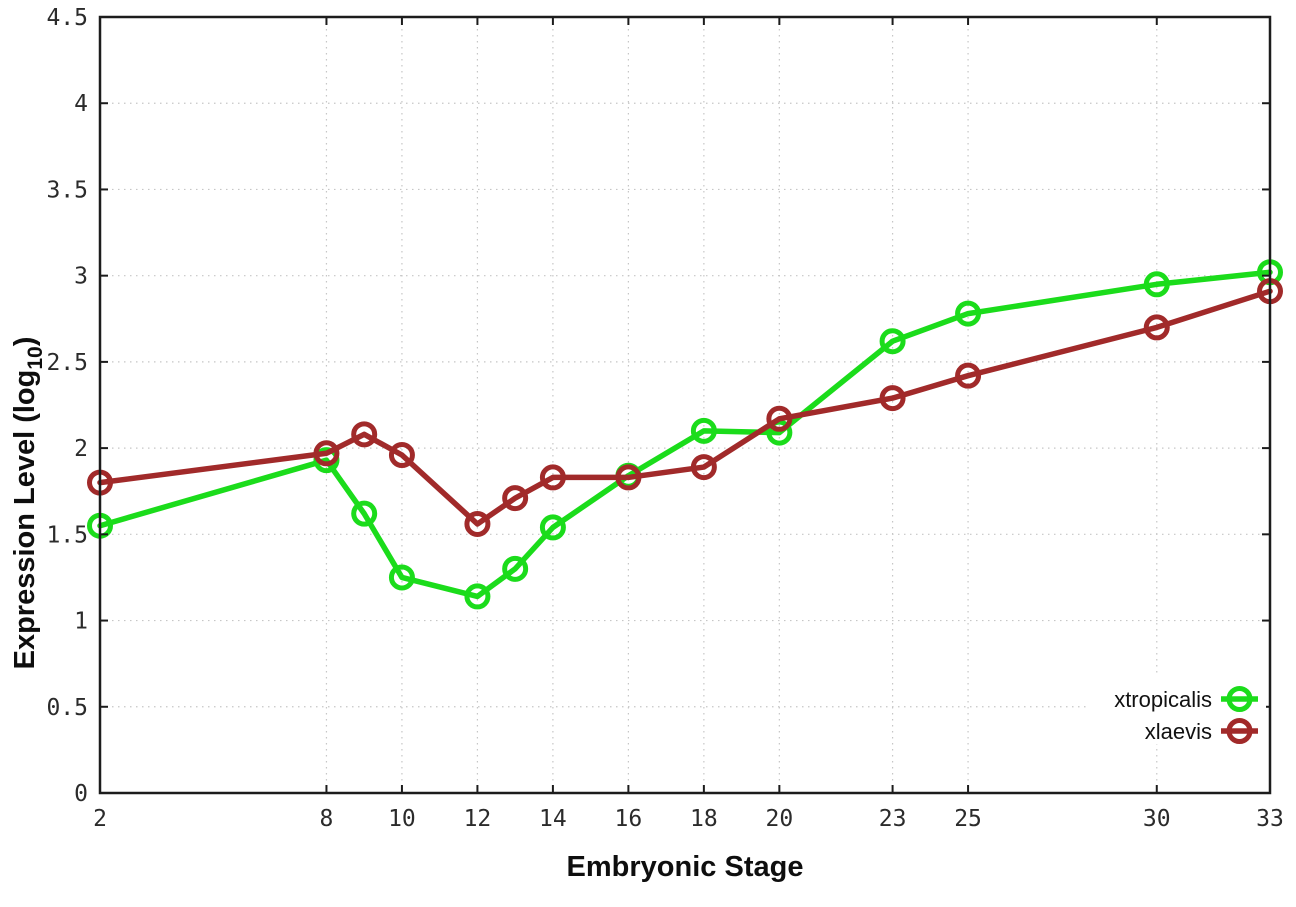 This screenshot has height=907, width=1296. What do you see at coordinates (81, 104) in the screenshot?
I see `y-tick-label: 4` at bounding box center [81, 104].